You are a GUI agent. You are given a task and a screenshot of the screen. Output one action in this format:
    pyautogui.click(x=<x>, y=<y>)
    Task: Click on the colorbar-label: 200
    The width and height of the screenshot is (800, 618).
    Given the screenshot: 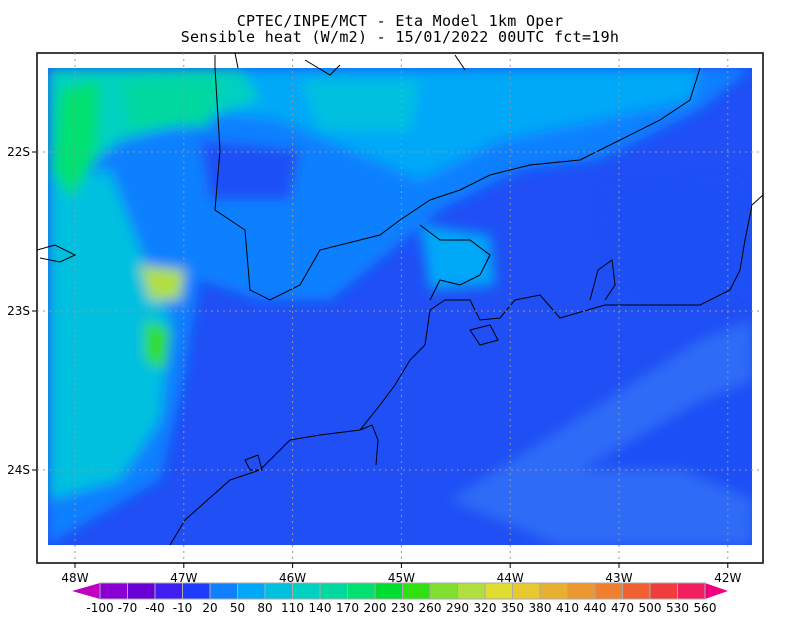 What is the action you would take?
    pyautogui.click(x=375, y=608)
    